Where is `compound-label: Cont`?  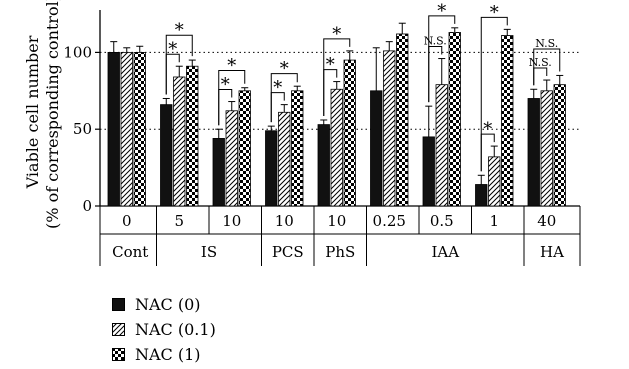 compound-label: Cont is located at coordinates (130, 252).